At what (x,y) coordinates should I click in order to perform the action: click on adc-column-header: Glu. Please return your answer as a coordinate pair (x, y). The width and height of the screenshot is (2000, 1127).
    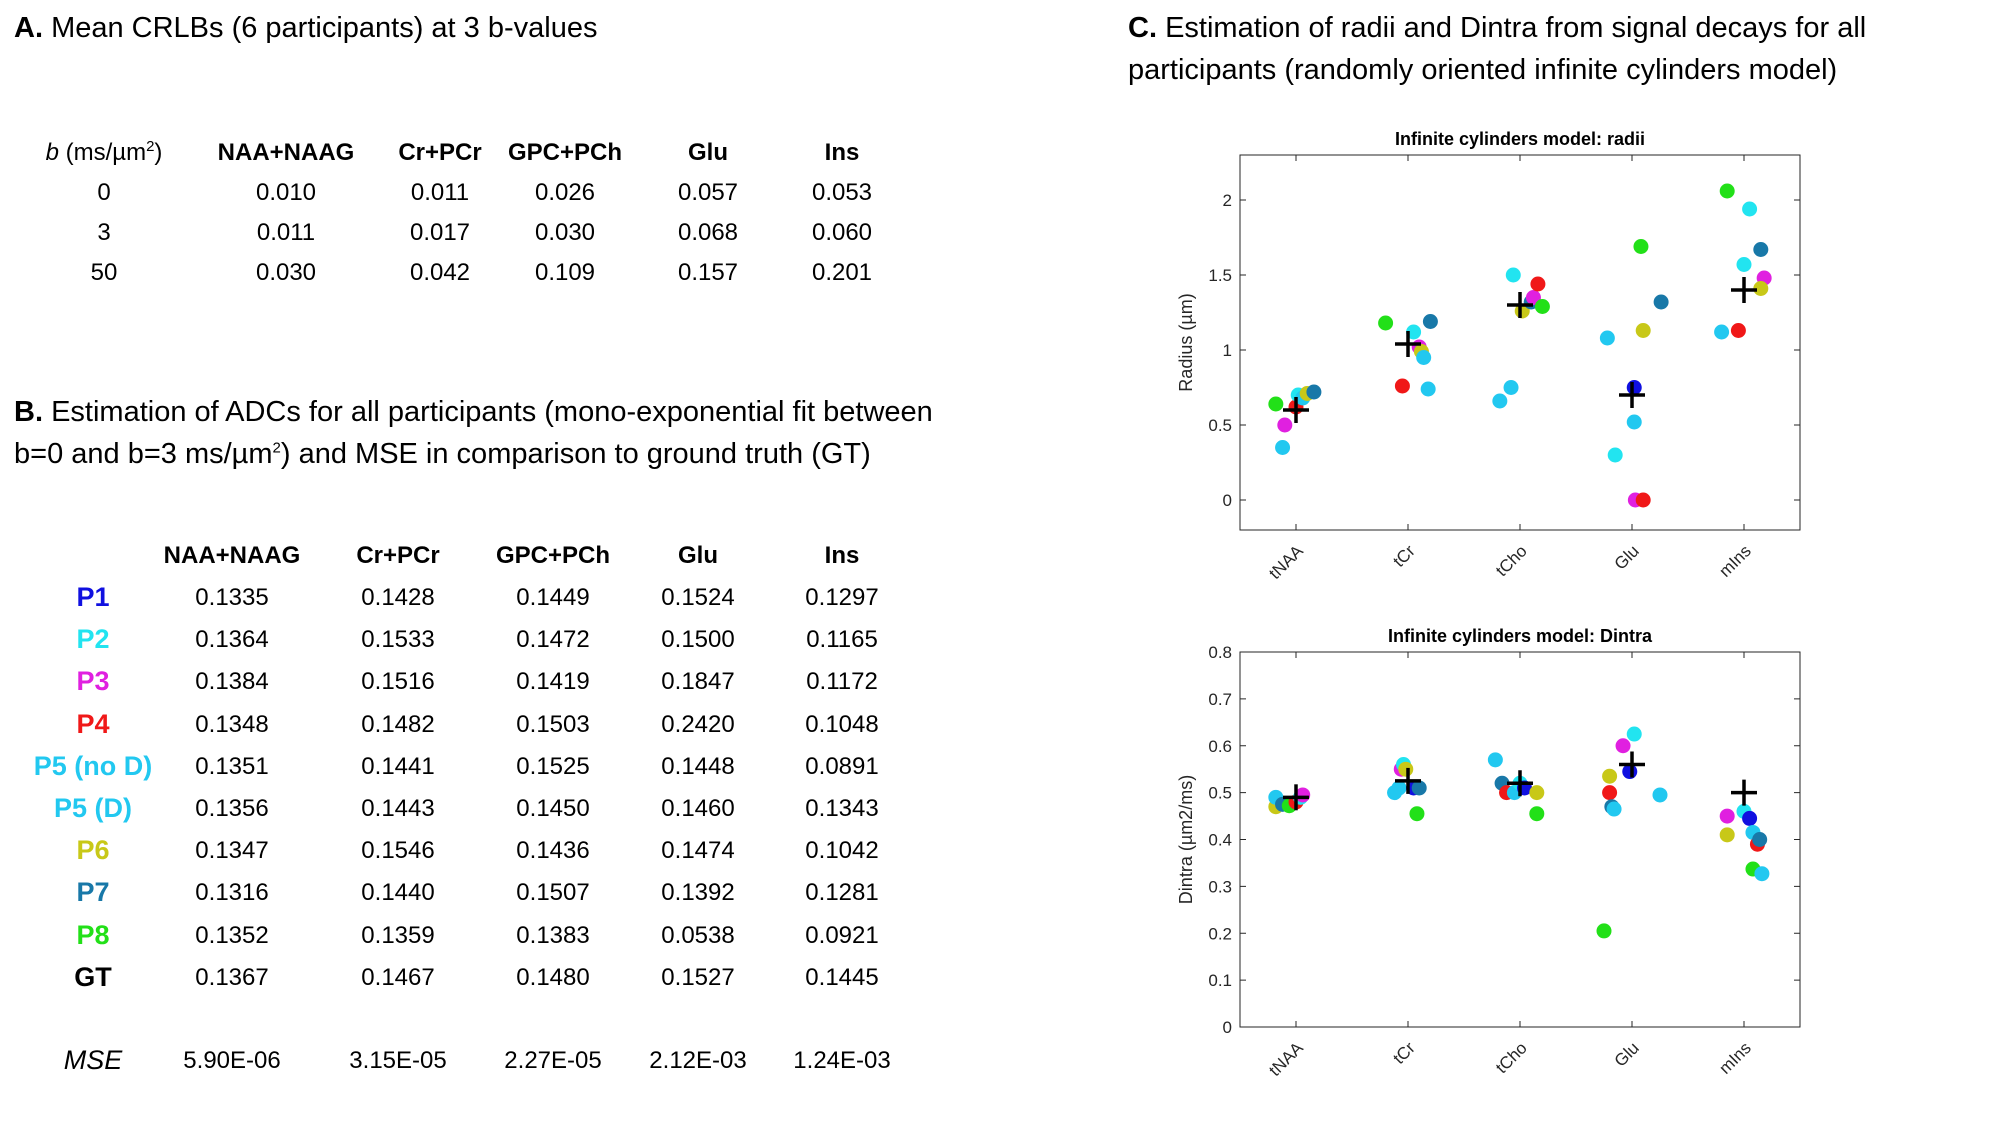
    Looking at the image, I should click on (698, 555).